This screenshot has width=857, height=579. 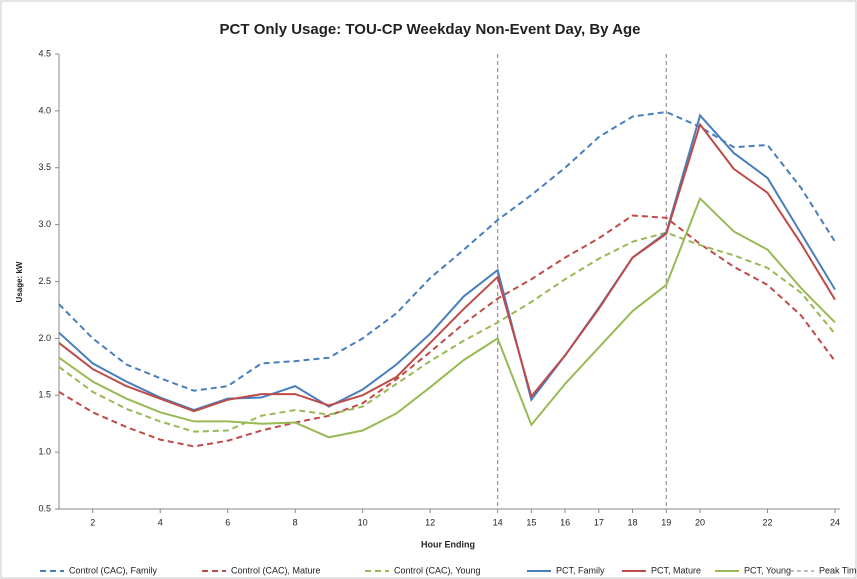 What do you see at coordinates (44, 395) in the screenshot?
I see `y-tick-label: 1.5` at bounding box center [44, 395].